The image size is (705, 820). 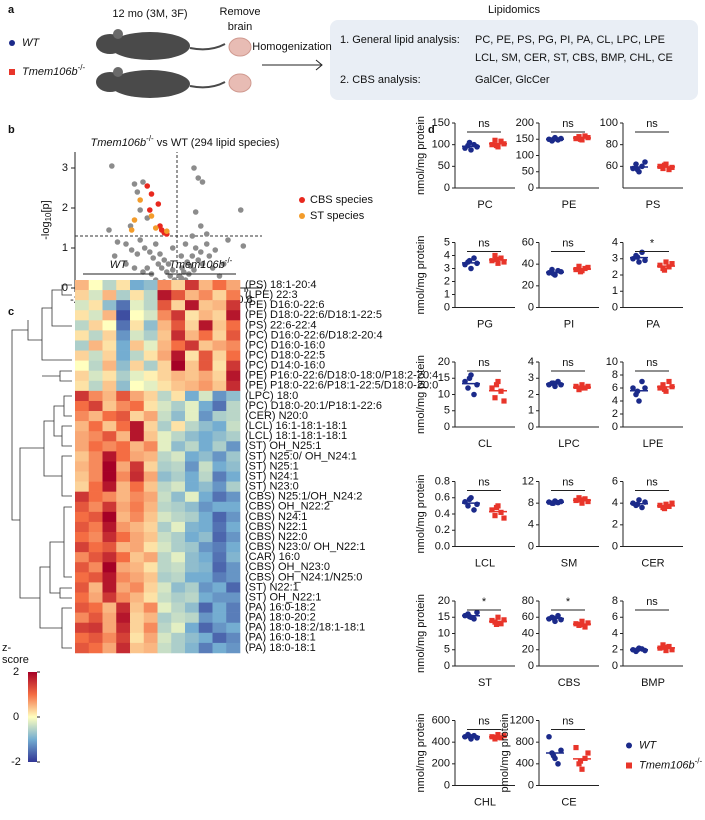 I want to click on y-tick-label: 60, so click(x=528, y=617).